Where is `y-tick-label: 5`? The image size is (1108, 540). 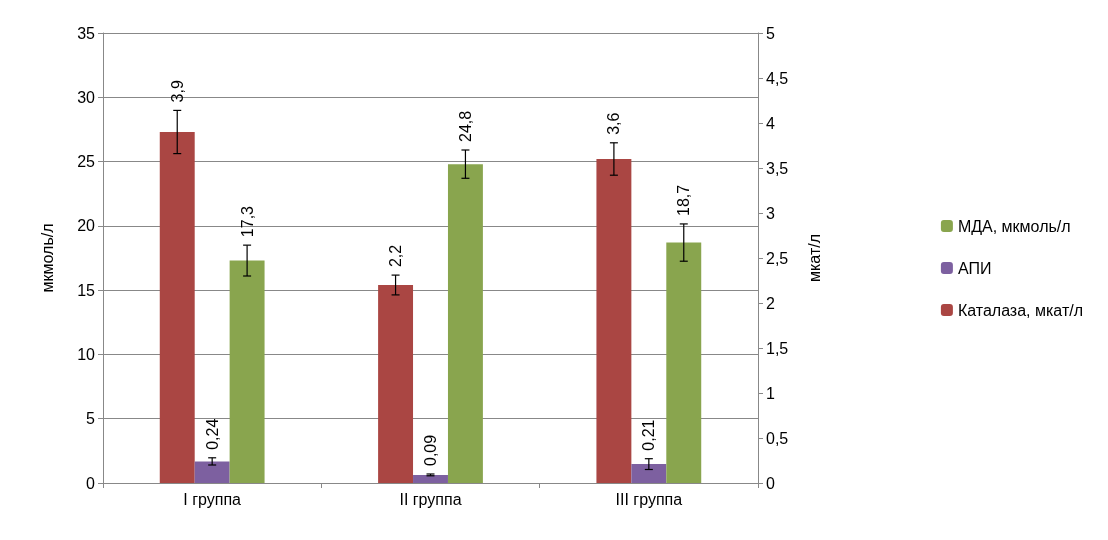
y-tick-label: 5 is located at coordinates (91, 419).